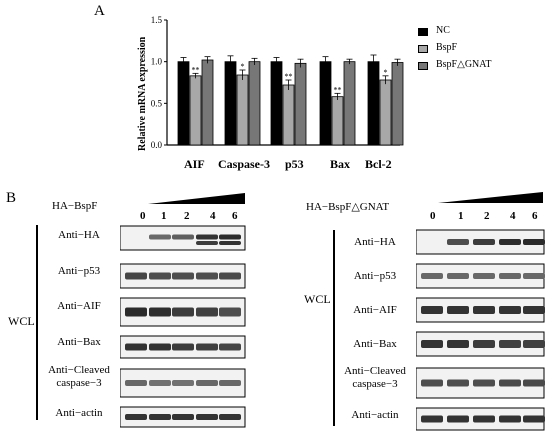 This screenshot has height=438, width=550. Describe the element at coordinates (464, 64) in the screenshot. I see `legend-label-bspf-dgnat: BspF△GNAT` at that location.